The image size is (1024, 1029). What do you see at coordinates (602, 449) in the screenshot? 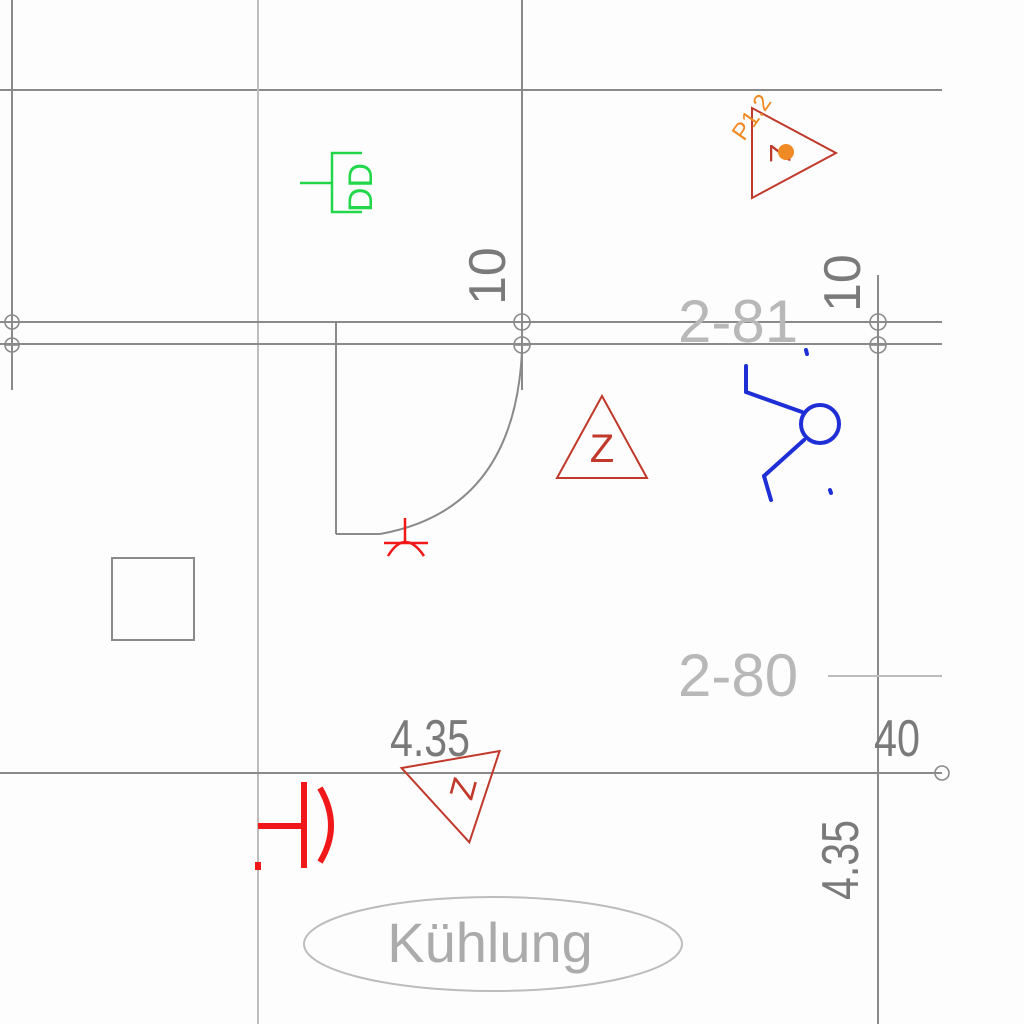
I see `z-middle-letter: Z` at bounding box center [602, 449].